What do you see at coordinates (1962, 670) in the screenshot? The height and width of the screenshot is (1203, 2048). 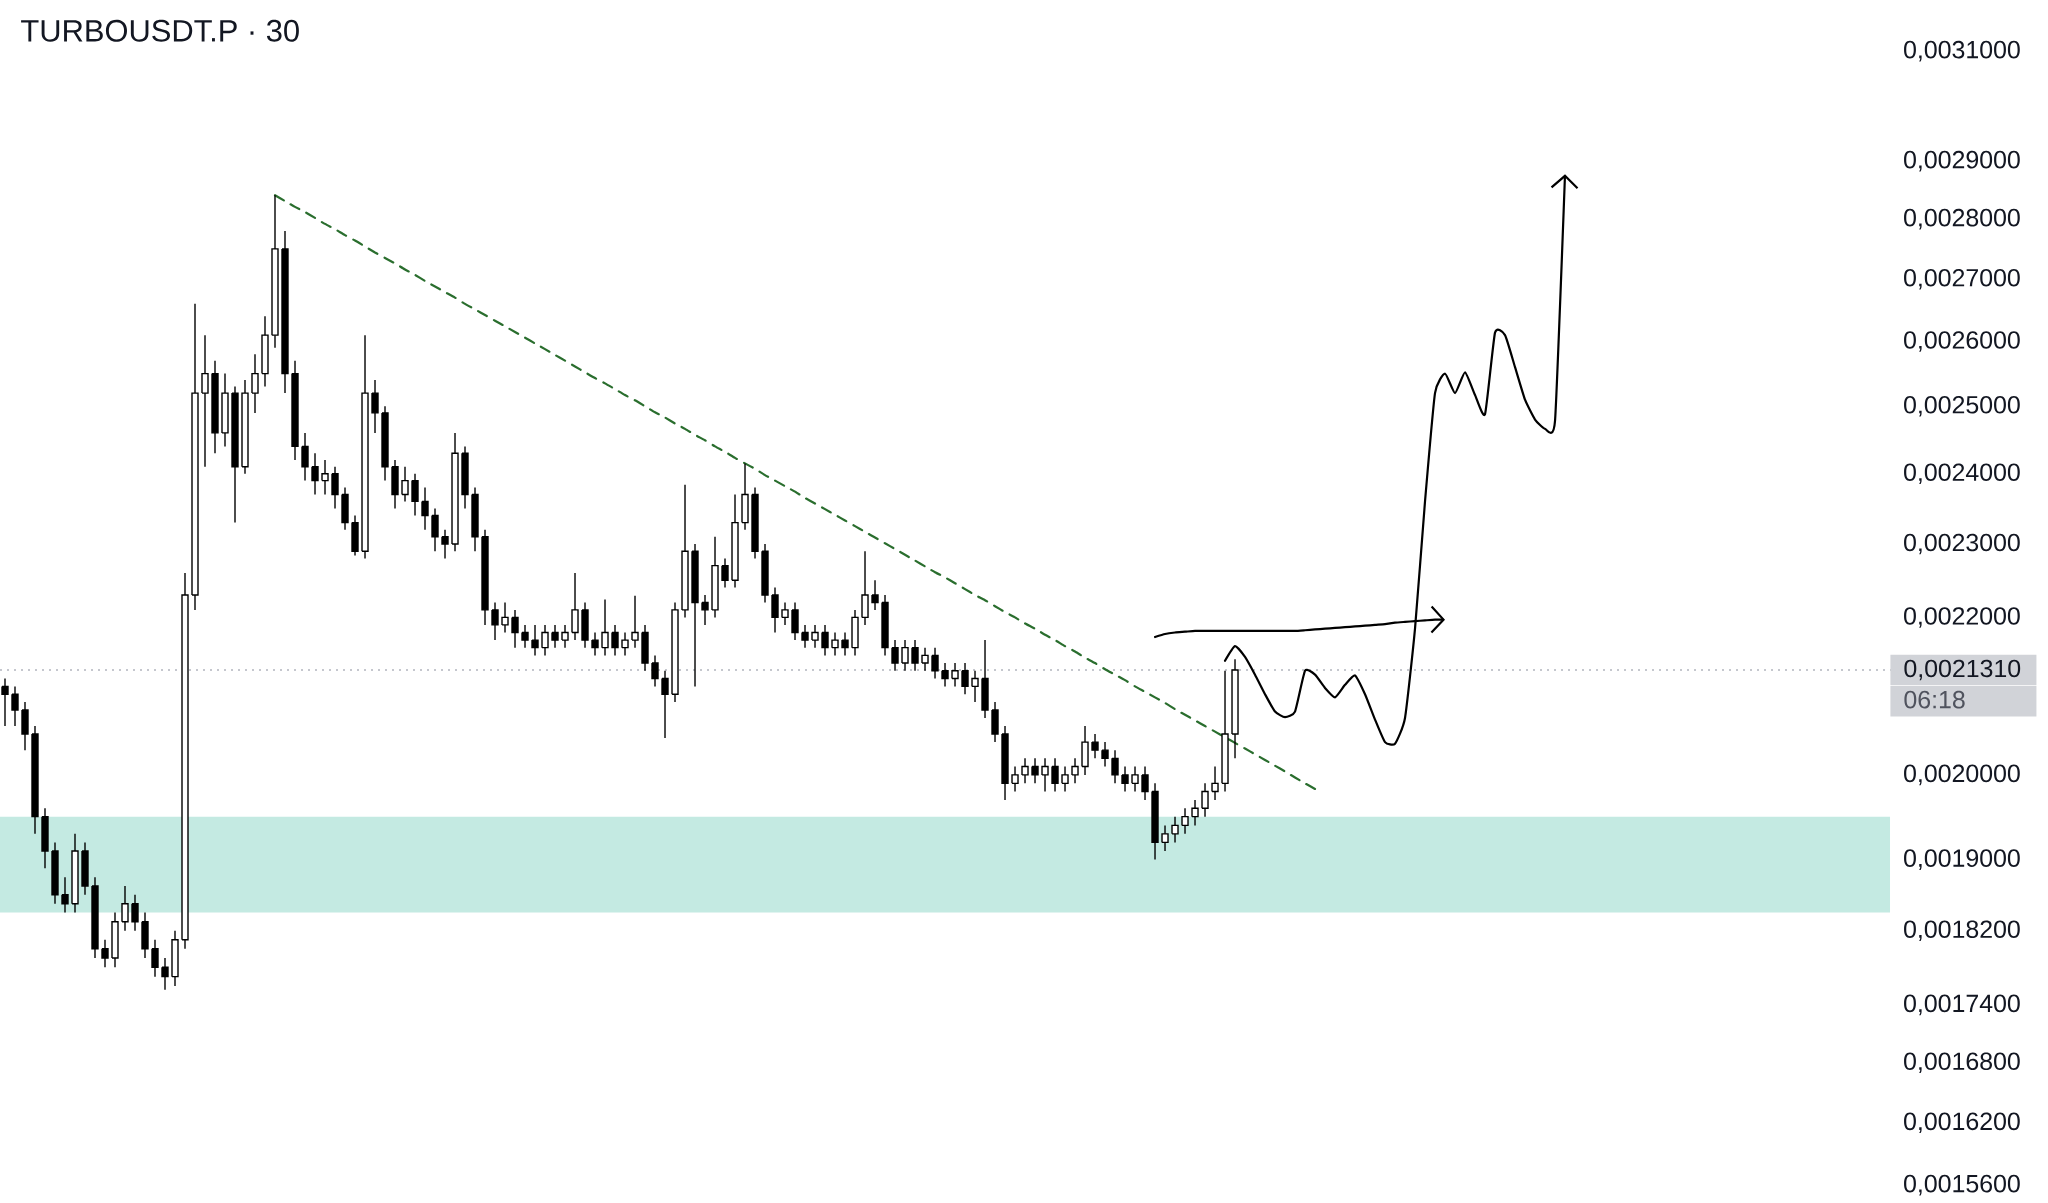 I see `ref-line-label: 0,0021310` at bounding box center [1962, 670].